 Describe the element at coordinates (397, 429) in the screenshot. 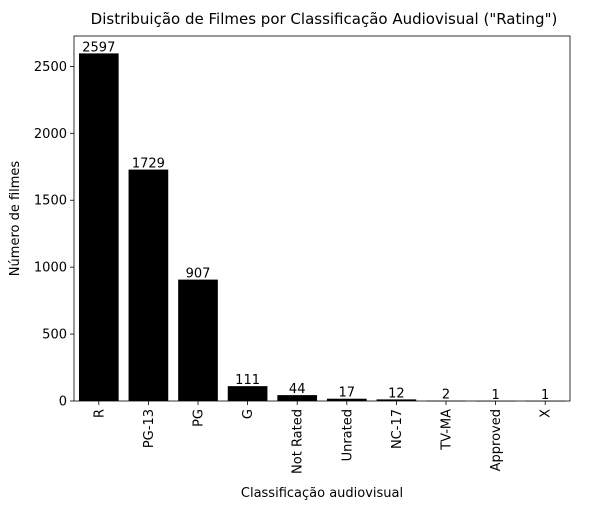

I see `x-tick-label: NC-17` at that location.